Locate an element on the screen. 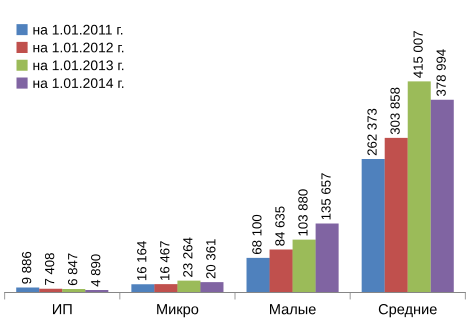 This screenshot has height=325, width=470. data-label: 103 880 is located at coordinates (303, 212).